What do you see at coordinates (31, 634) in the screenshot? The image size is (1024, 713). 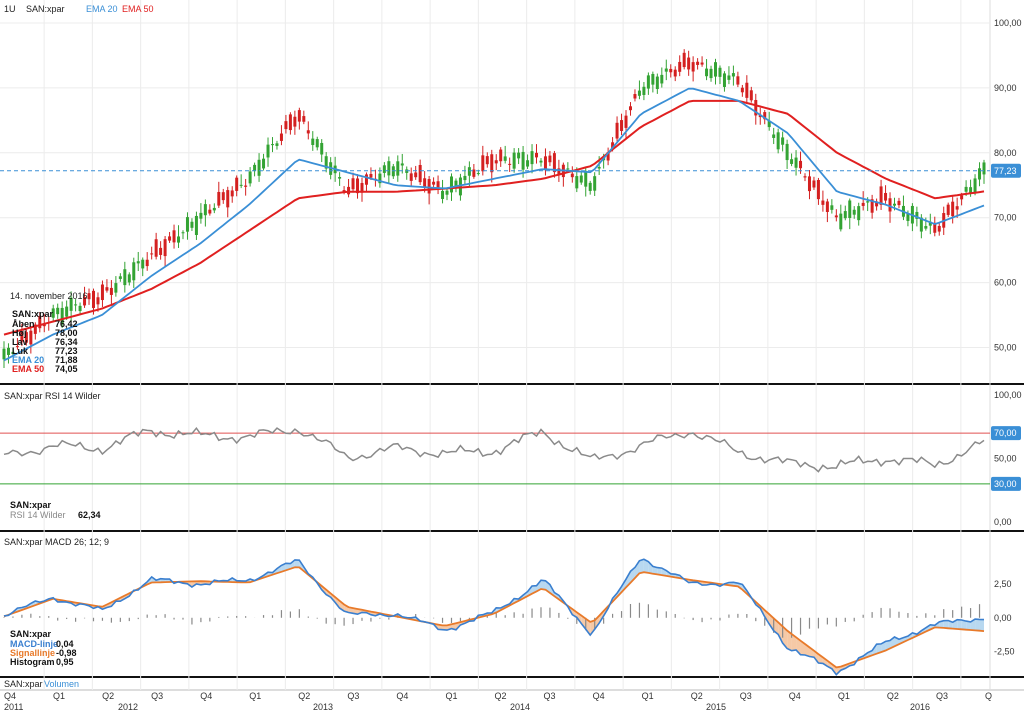 I see `macd-legend-symbol: SAN:xpar` at bounding box center [31, 634].